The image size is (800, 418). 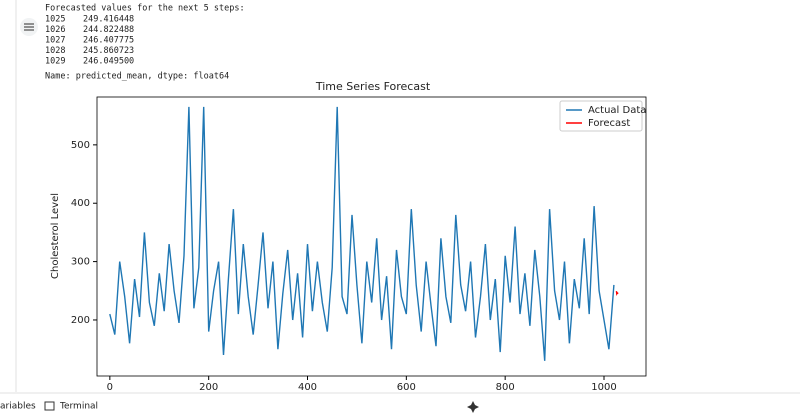 I want to click on output-header: Forecasted values for the next 5 steps:, so click(x=145, y=9).